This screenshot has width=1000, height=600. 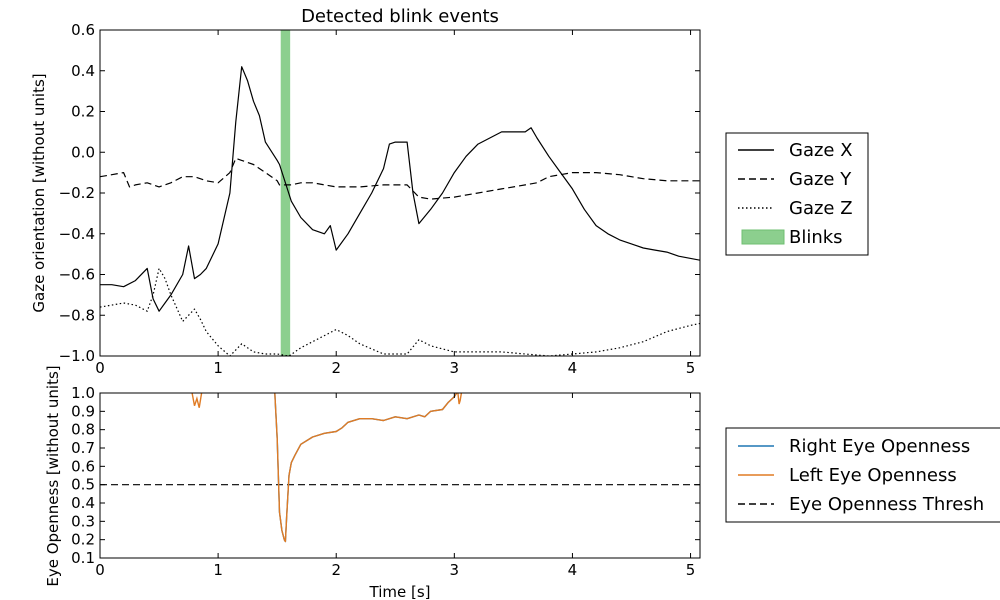 I want to click on openness-y-axis-label: Eye Openness [without units], so click(x=53, y=475).